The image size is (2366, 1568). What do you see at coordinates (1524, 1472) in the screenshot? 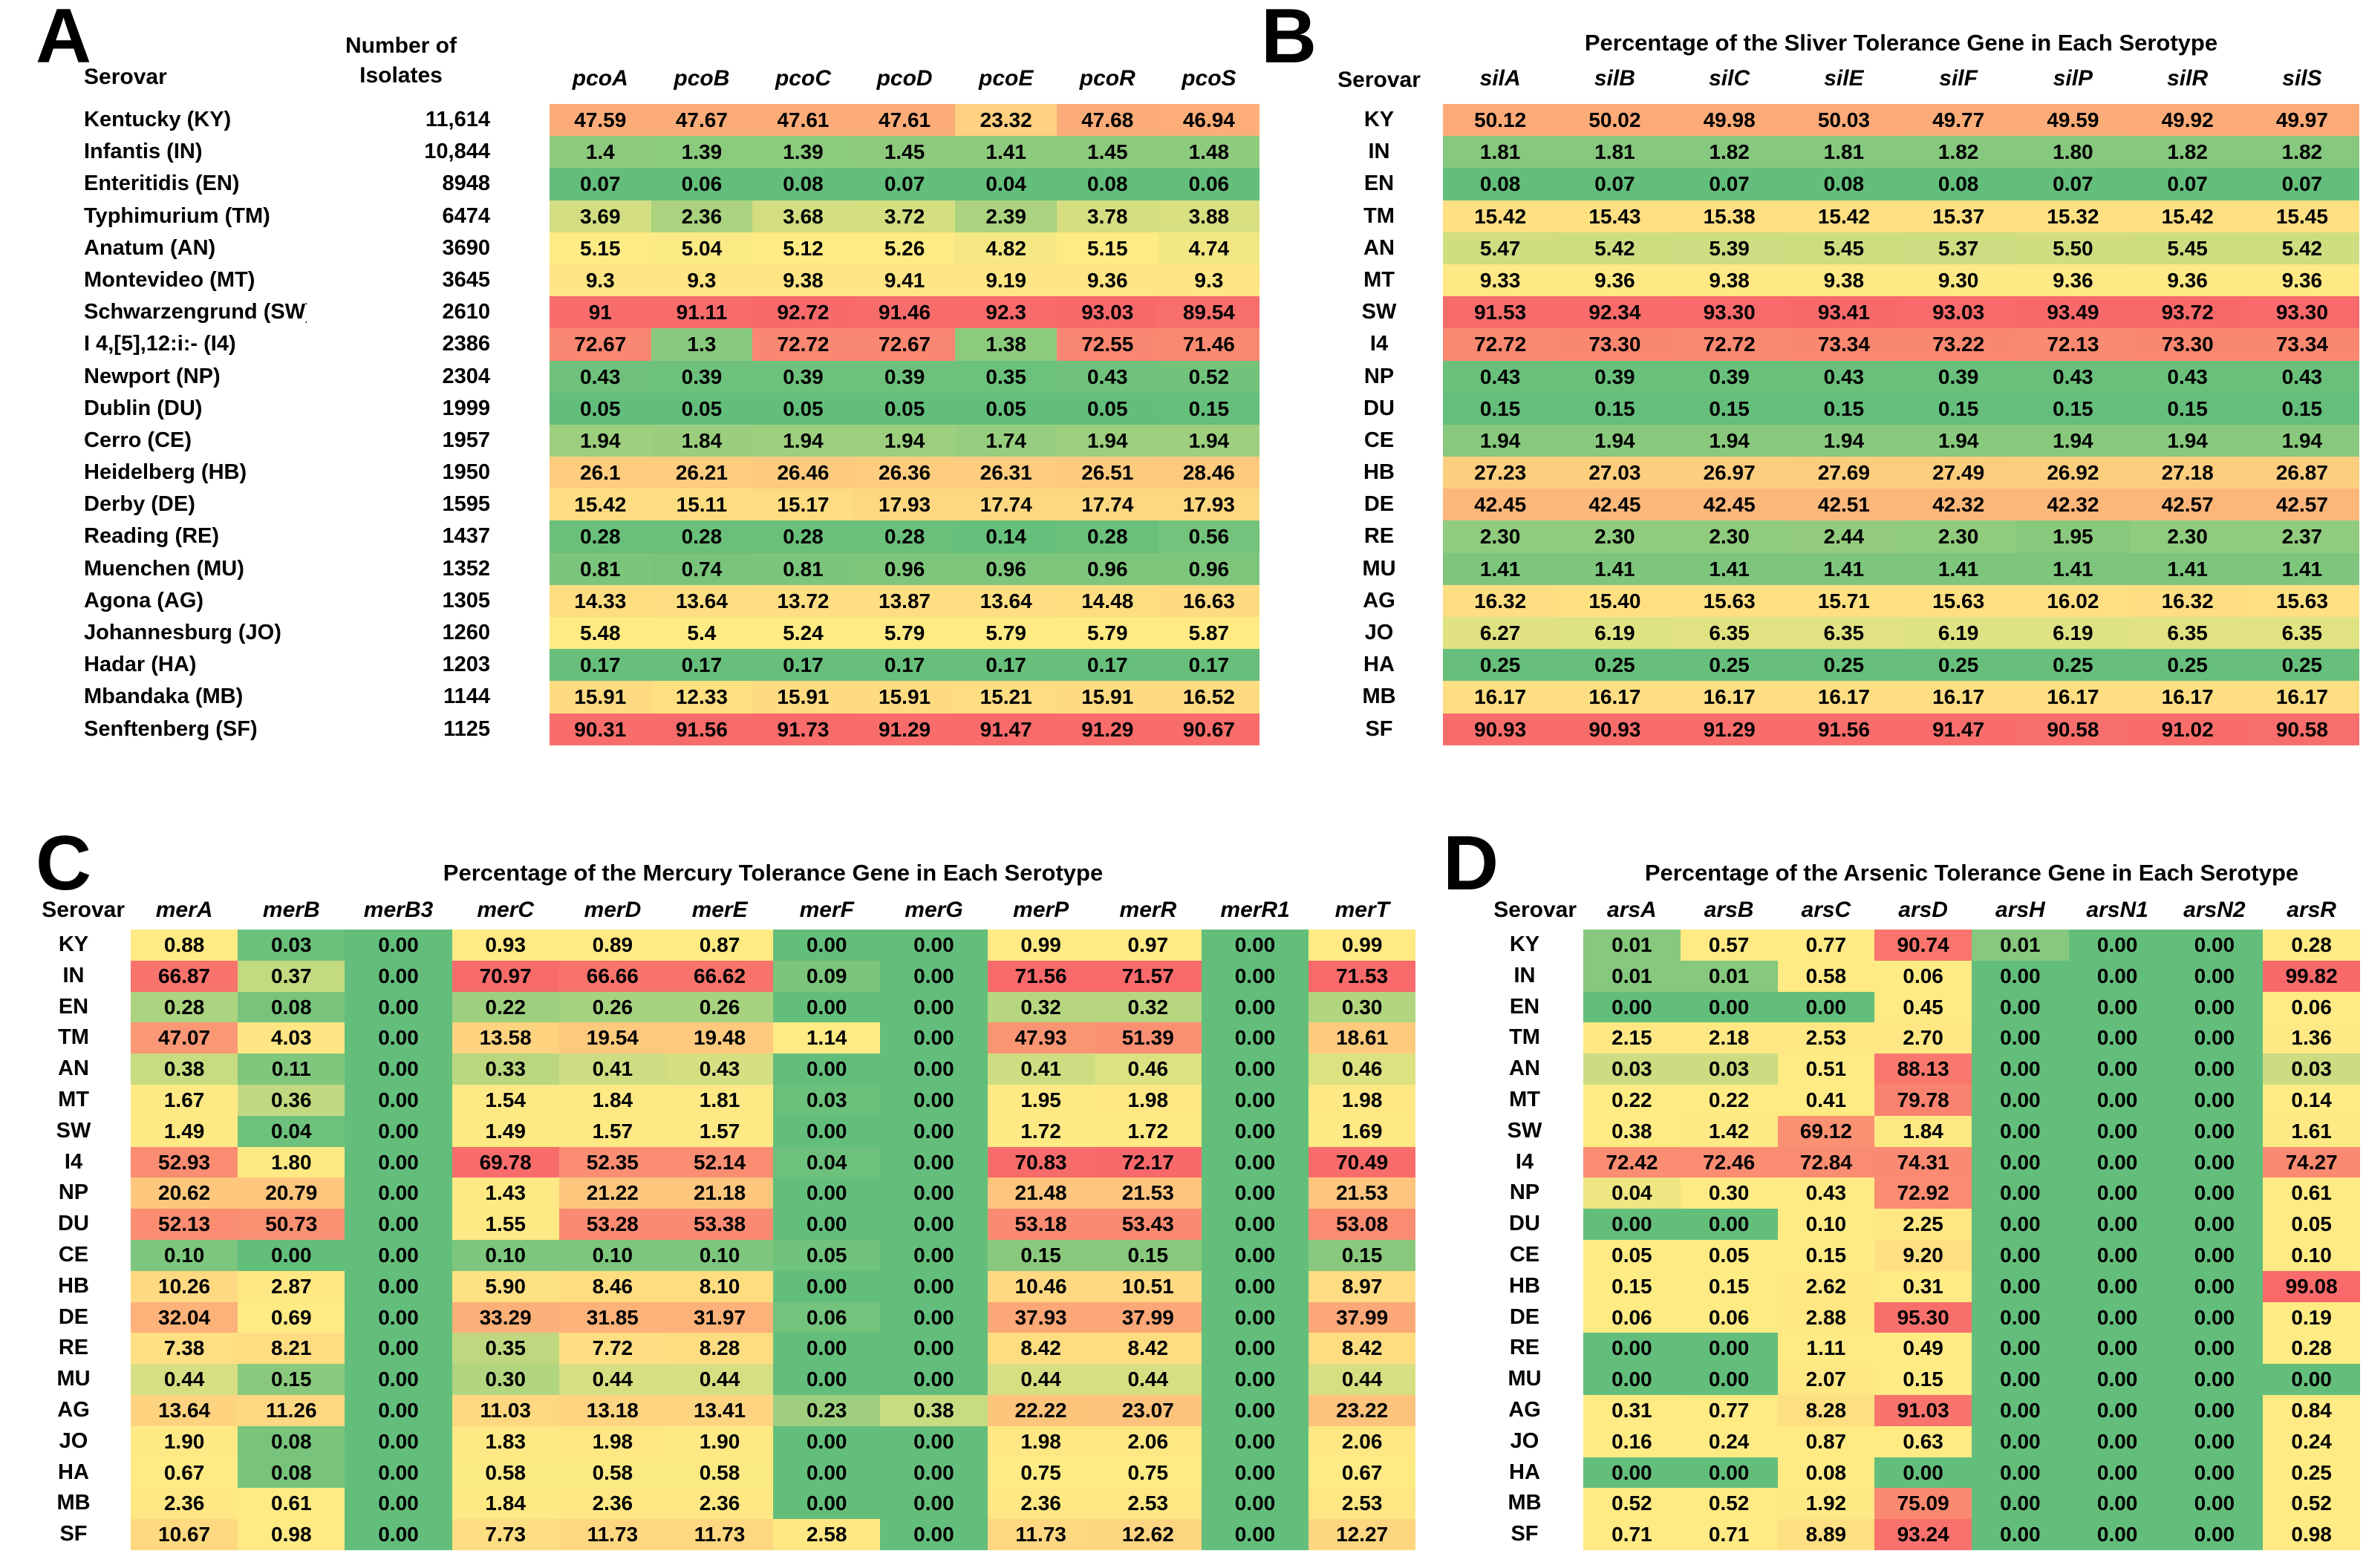
I see `serovar-label: HA` at bounding box center [1524, 1472].